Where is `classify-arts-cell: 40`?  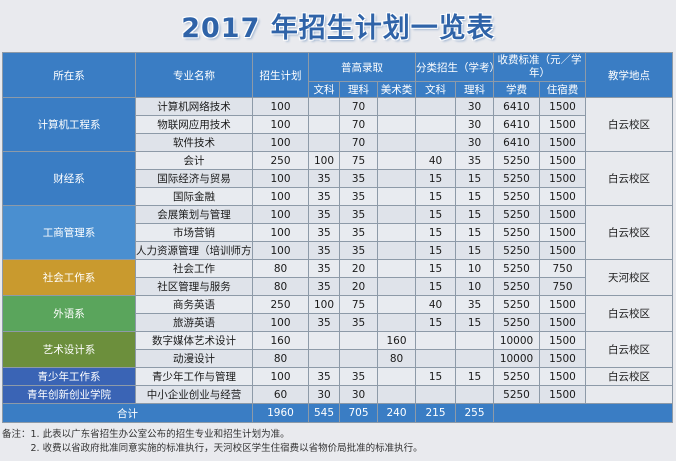 classify-arts-cell: 40 is located at coordinates (436, 304).